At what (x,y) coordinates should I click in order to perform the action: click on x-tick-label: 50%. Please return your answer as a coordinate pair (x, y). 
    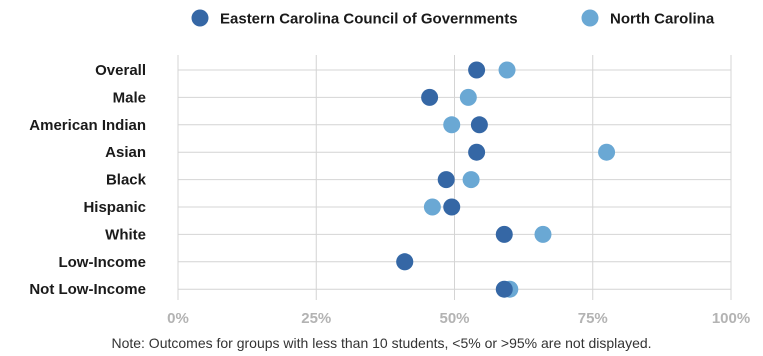
    Looking at the image, I should click on (454, 318).